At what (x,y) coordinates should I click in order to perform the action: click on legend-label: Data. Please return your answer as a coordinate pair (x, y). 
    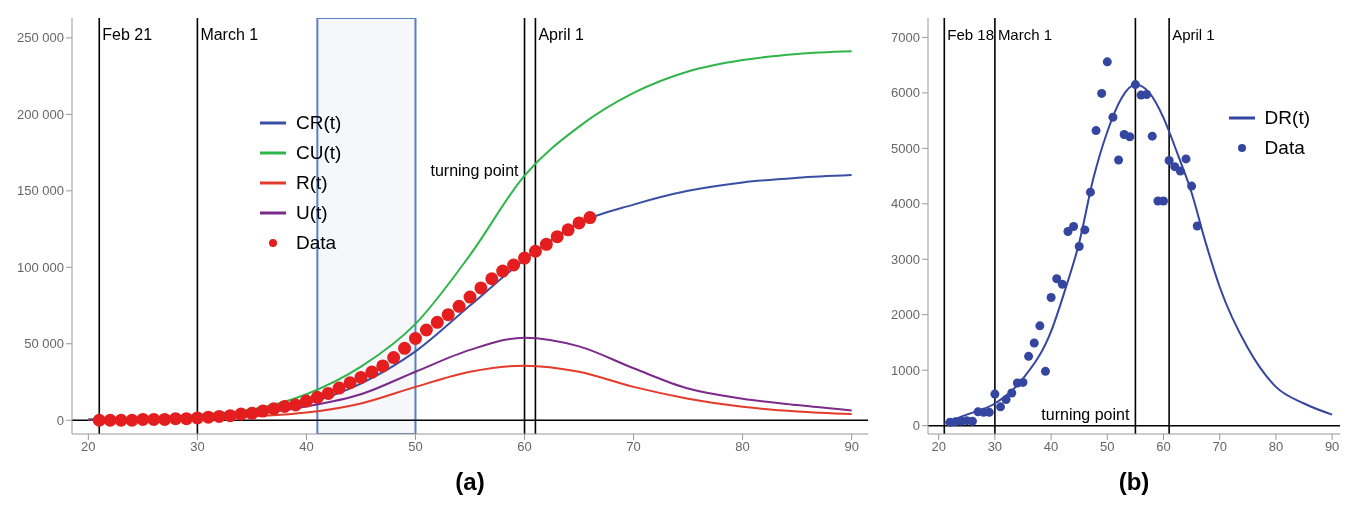
    Looking at the image, I should click on (1284, 148).